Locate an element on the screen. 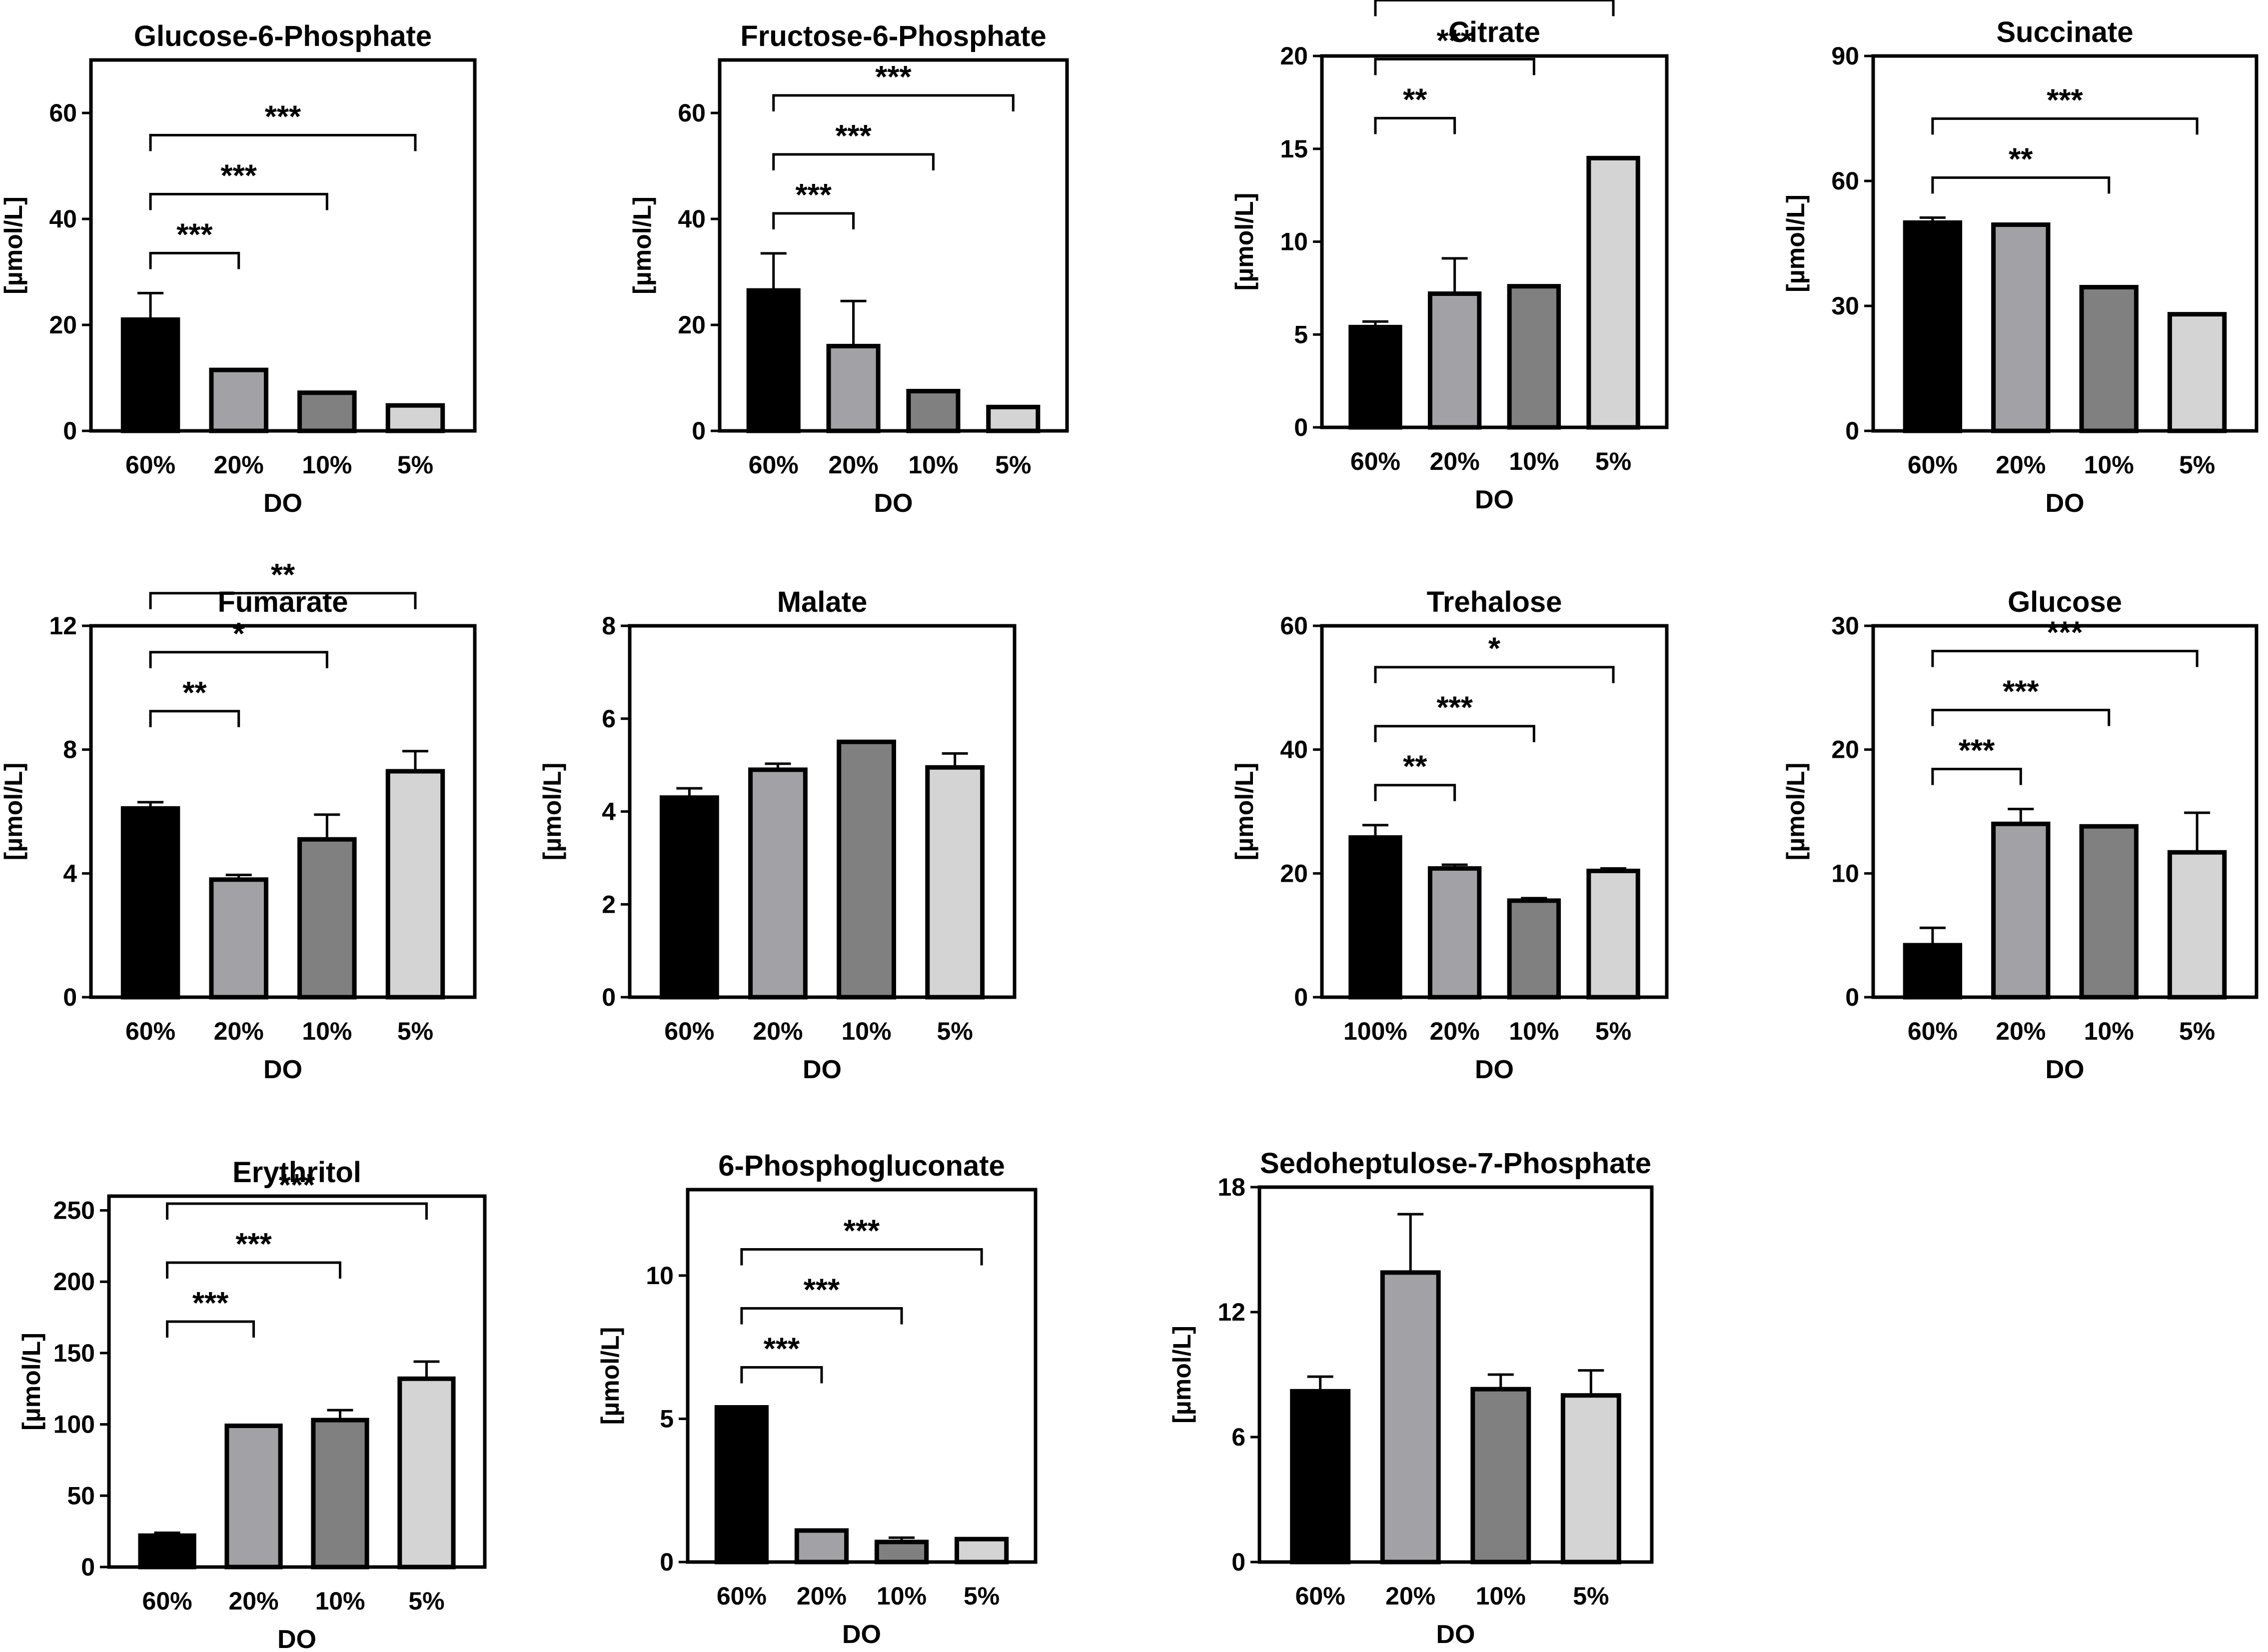 This screenshot has height=1652, width=2268. y-tick-label: 250 is located at coordinates (74, 1211).